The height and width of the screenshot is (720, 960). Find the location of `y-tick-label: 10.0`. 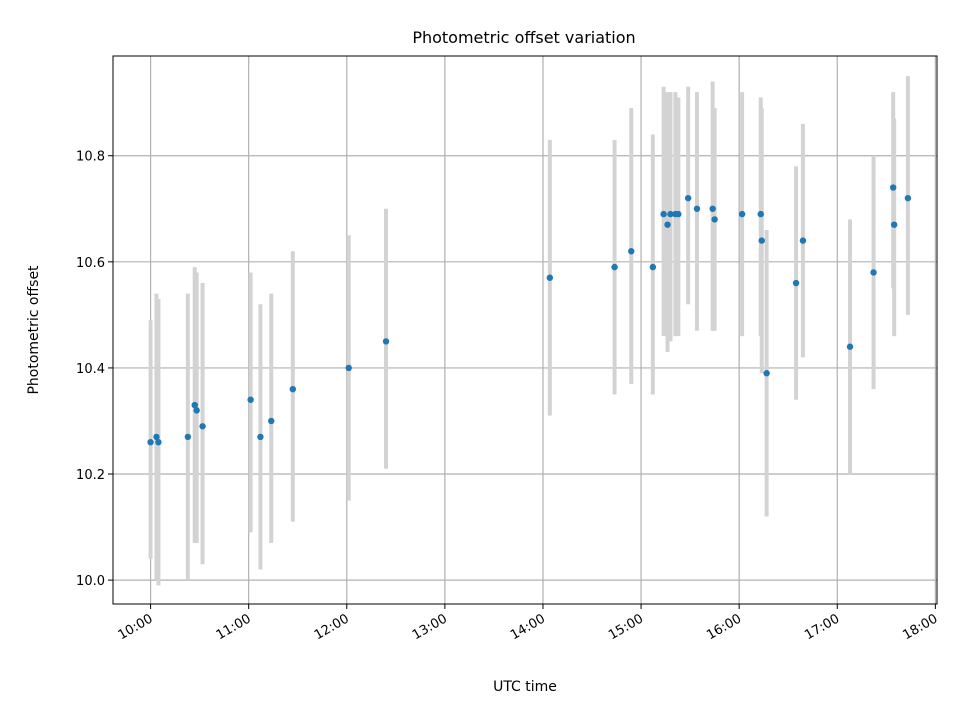

y-tick-label: 10.0 is located at coordinates (90, 581).